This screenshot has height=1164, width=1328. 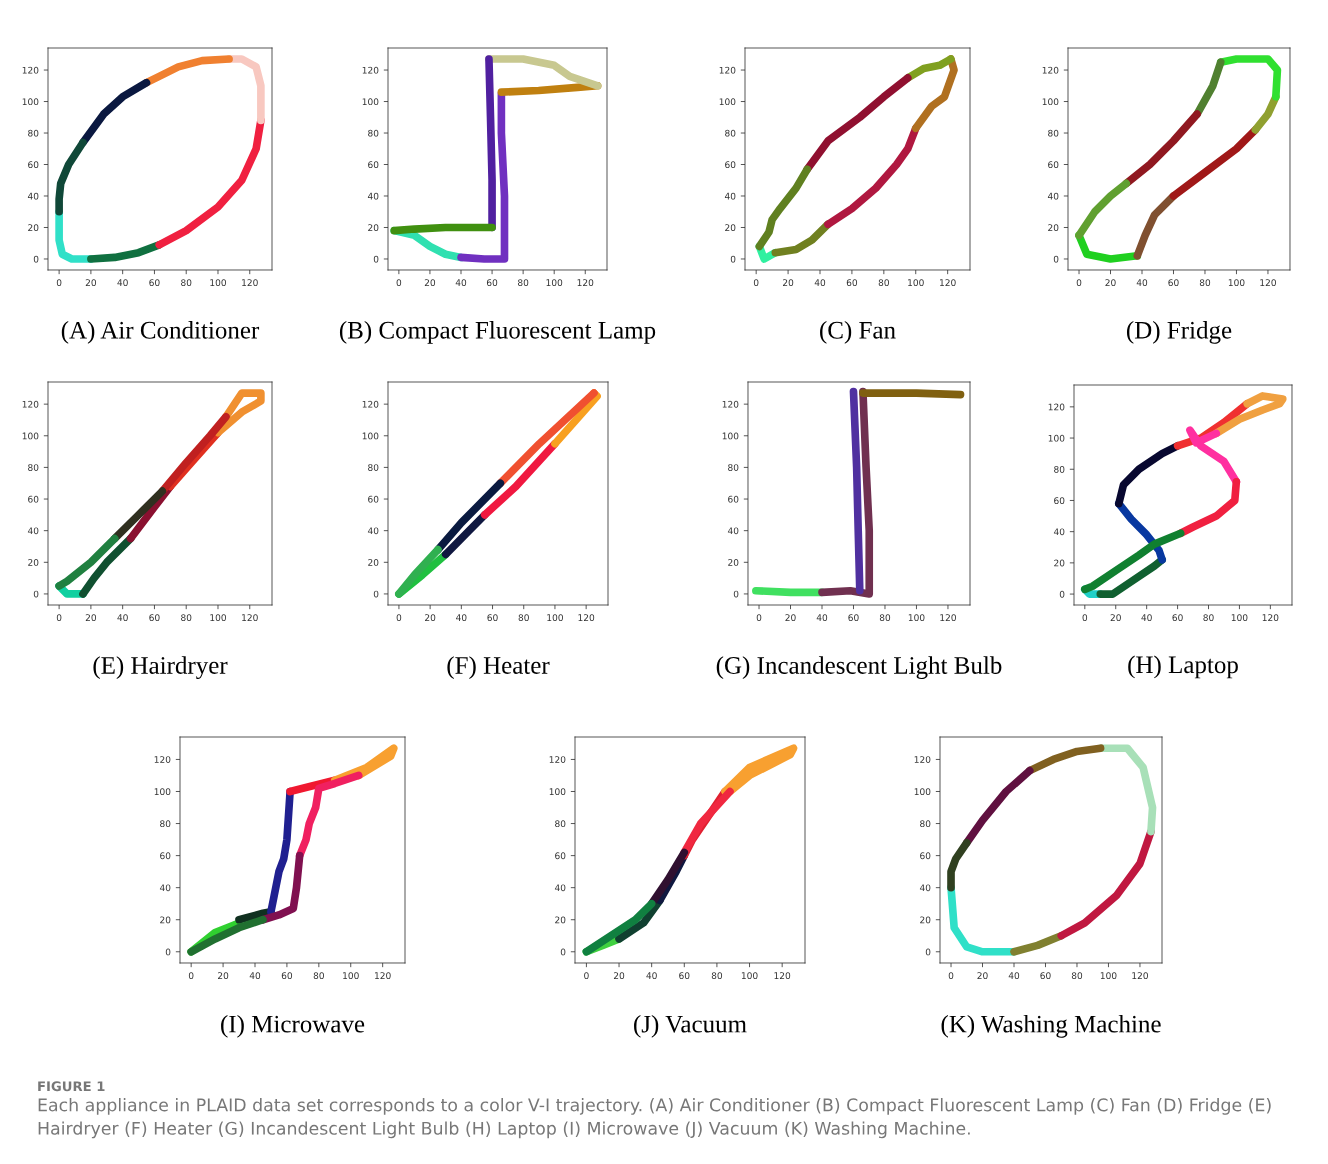 I want to click on text: (E) Hairdryer, so click(x=160, y=668).